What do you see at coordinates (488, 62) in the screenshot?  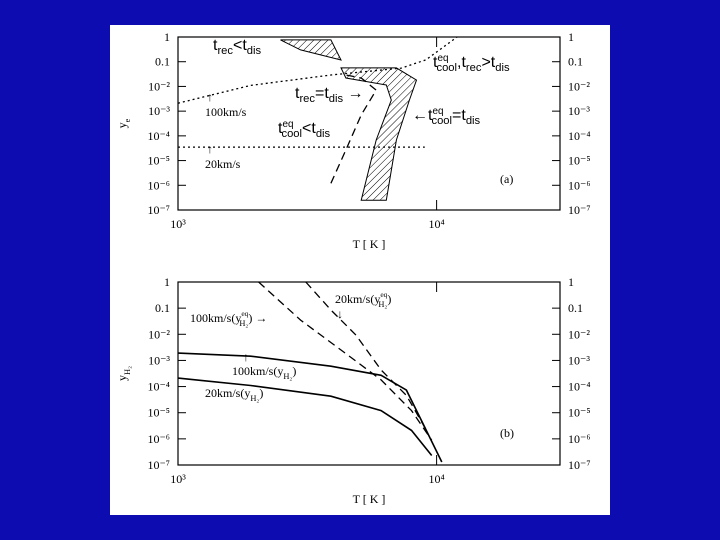 I see `text-part: >t` at bounding box center [488, 62].